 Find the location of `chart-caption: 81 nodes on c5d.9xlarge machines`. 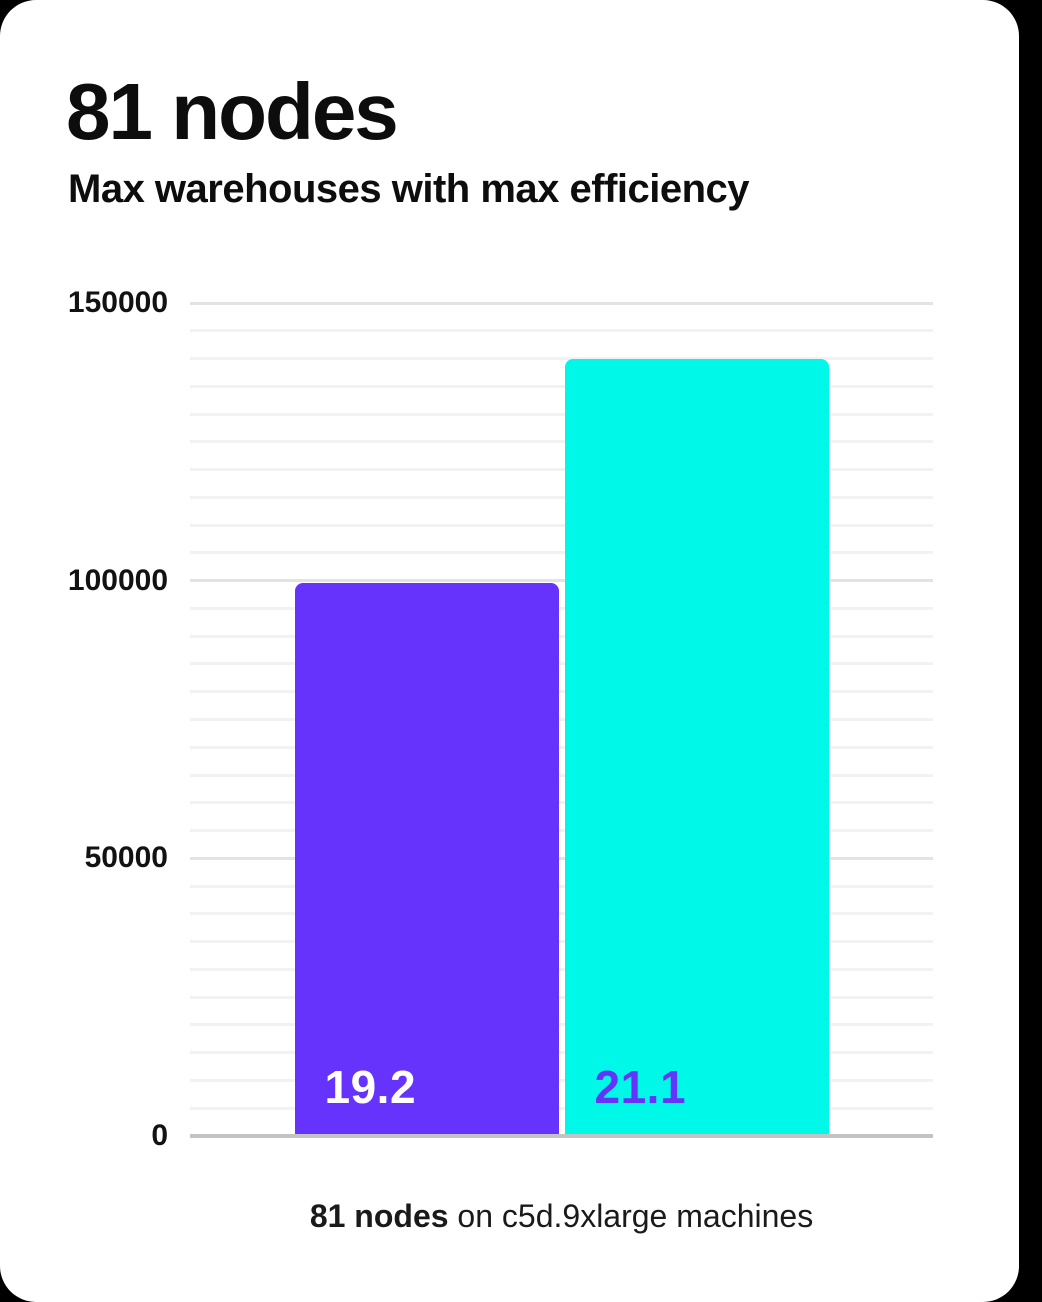

chart-caption: 81 nodes on c5d.9xlarge machines is located at coordinates (561, 1216).